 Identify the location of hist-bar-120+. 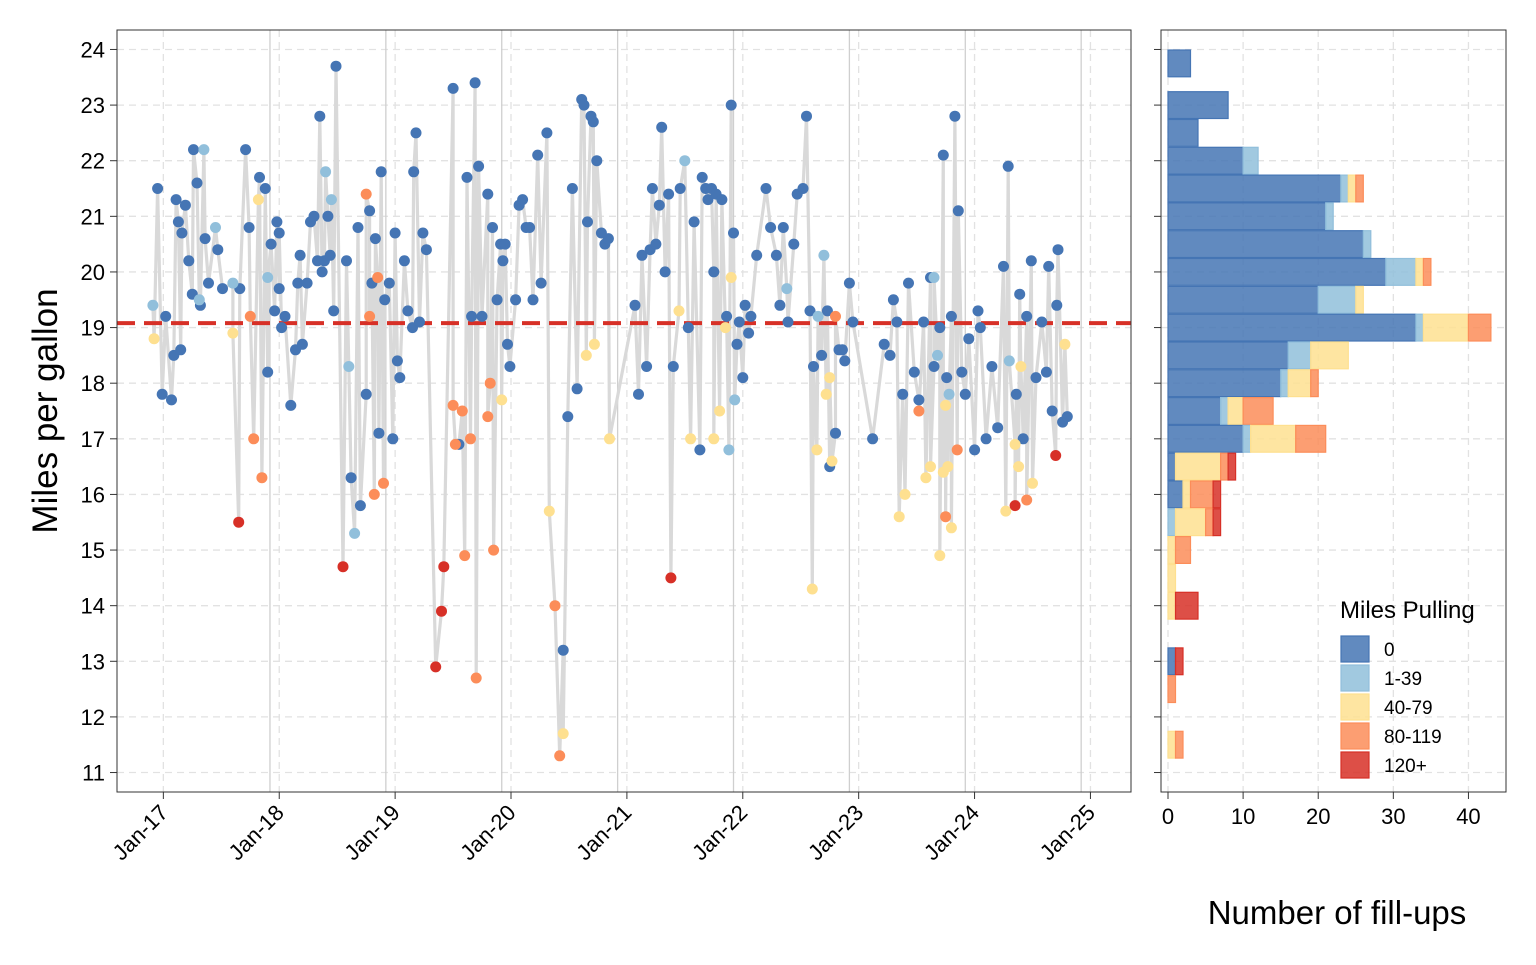
(1217, 494).